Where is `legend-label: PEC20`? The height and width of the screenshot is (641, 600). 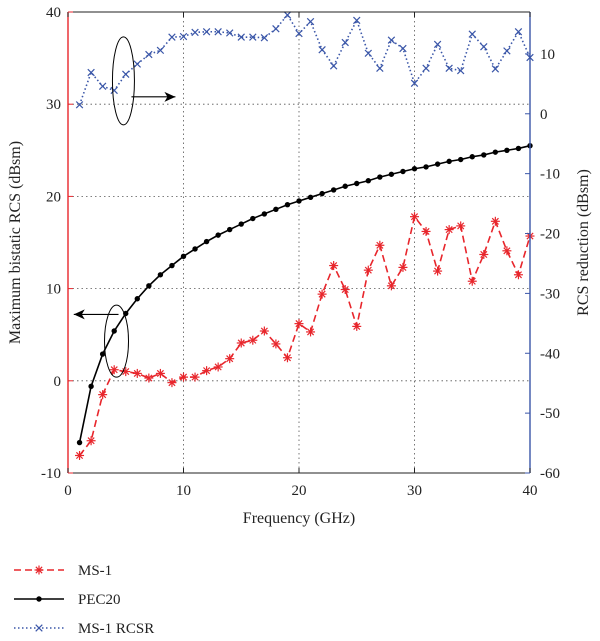
legend-label: PEC20 is located at coordinates (99, 600).